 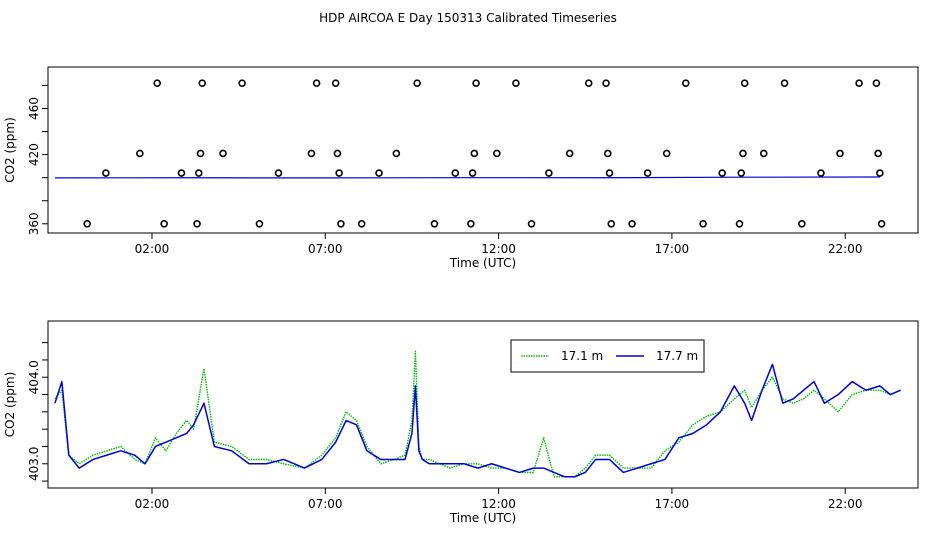 What do you see at coordinates (34, 154) in the screenshot?
I see `y-tick-label: 420` at bounding box center [34, 154].